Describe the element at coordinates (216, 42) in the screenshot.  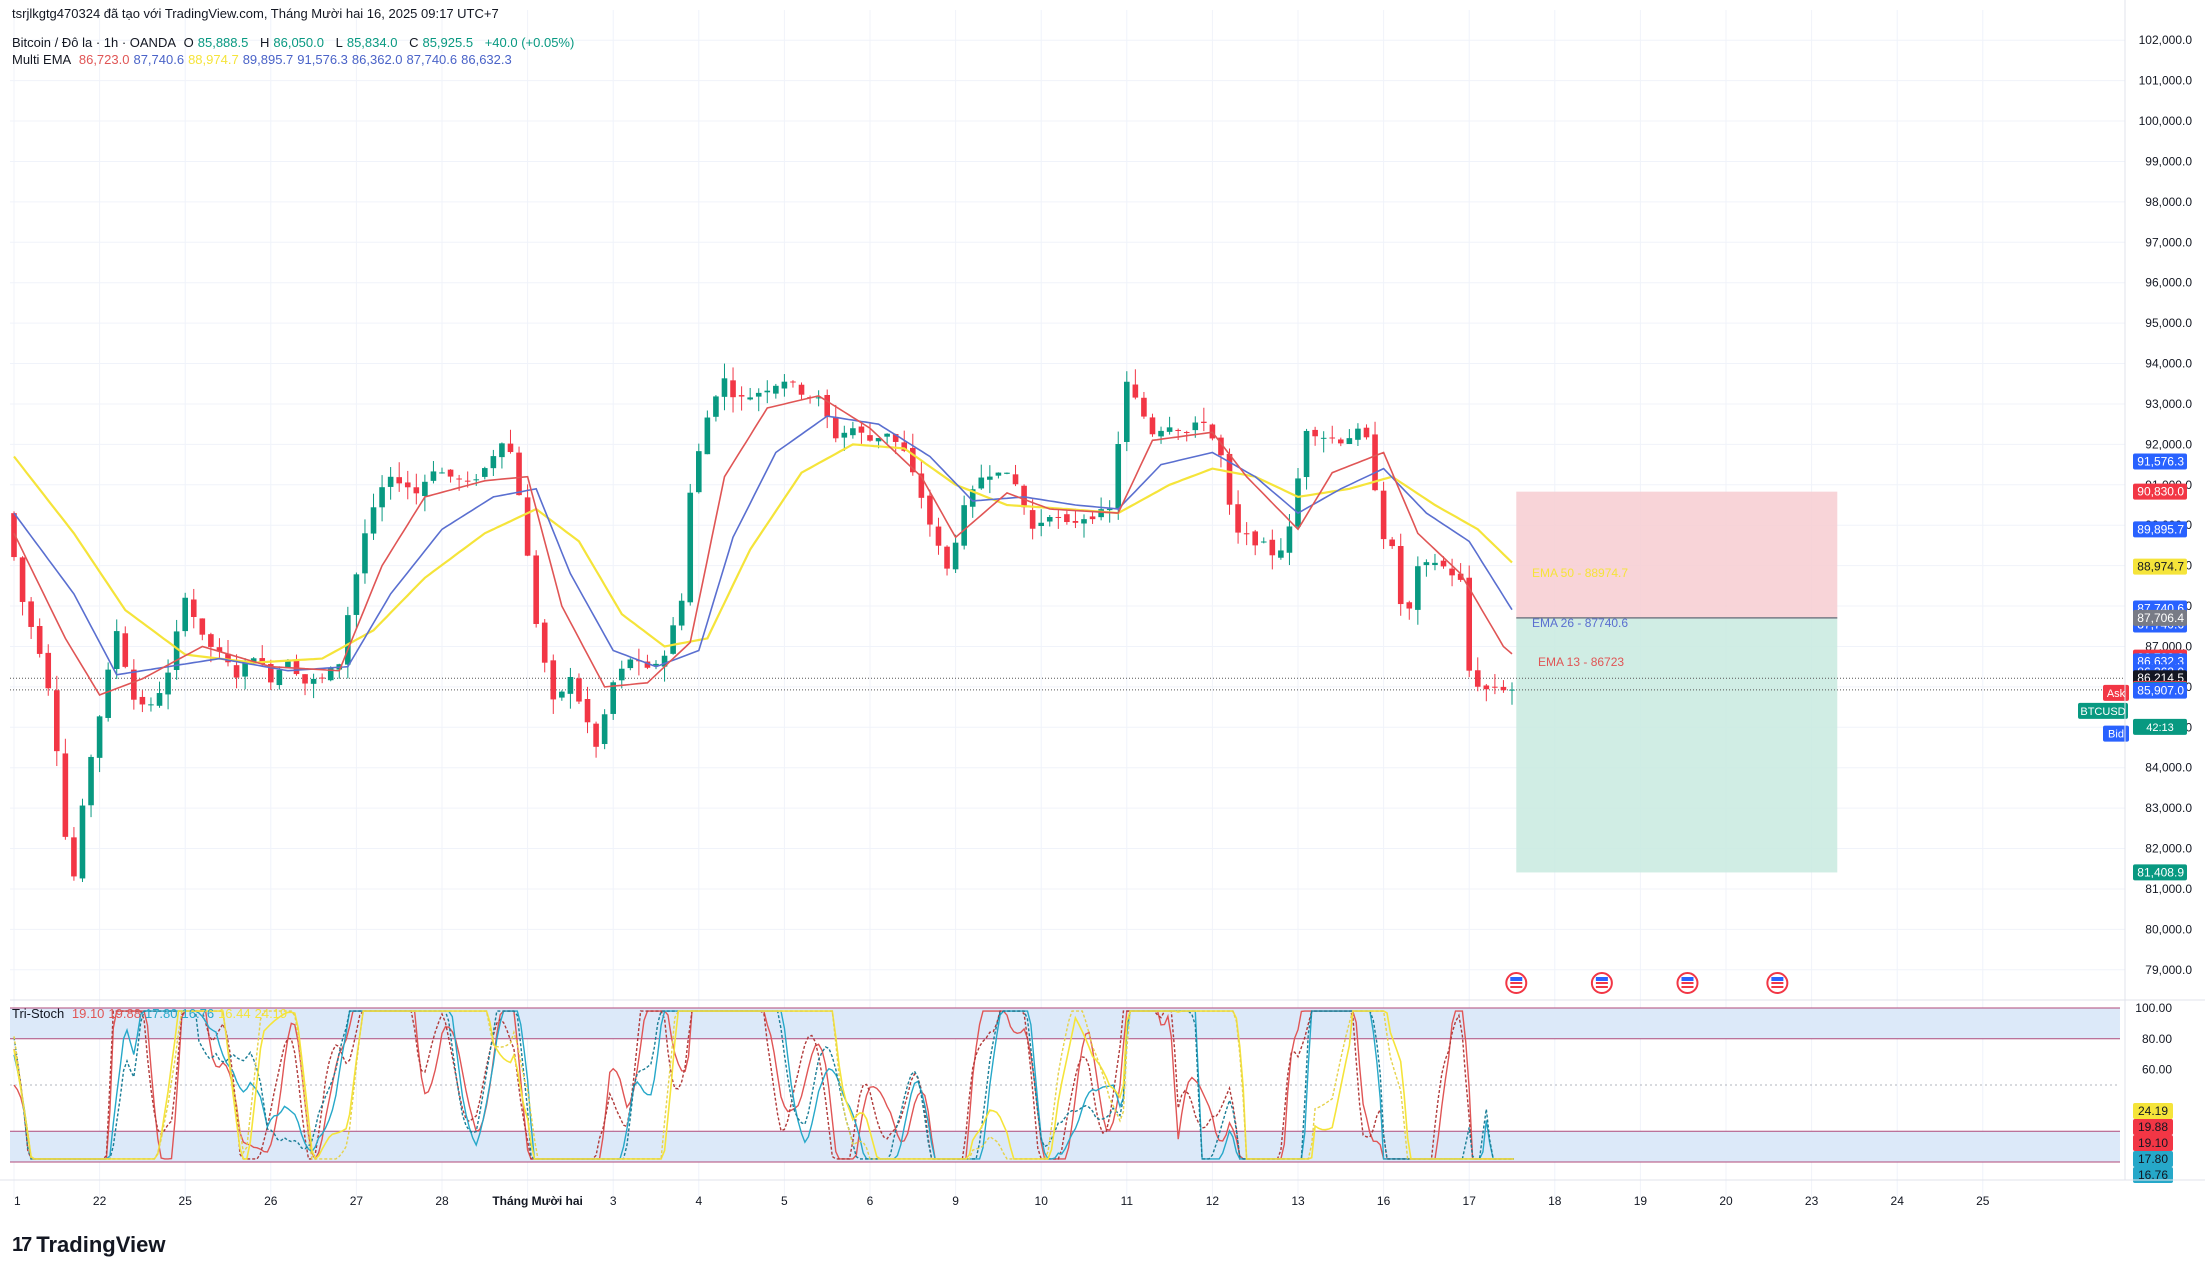
I see `open-value: O 85,888.5` at that location.